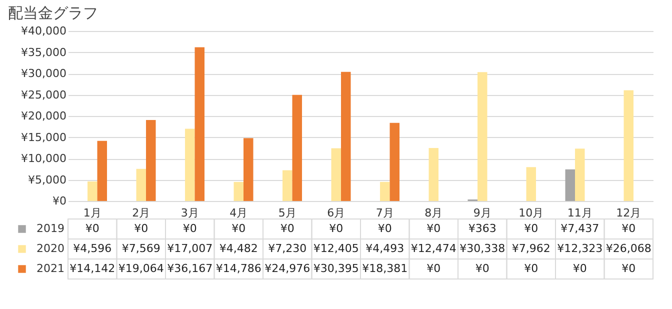 The width and height of the screenshot is (672, 309). What do you see at coordinates (50, 228) in the screenshot?
I see `legend-label: 2019` at bounding box center [50, 228].